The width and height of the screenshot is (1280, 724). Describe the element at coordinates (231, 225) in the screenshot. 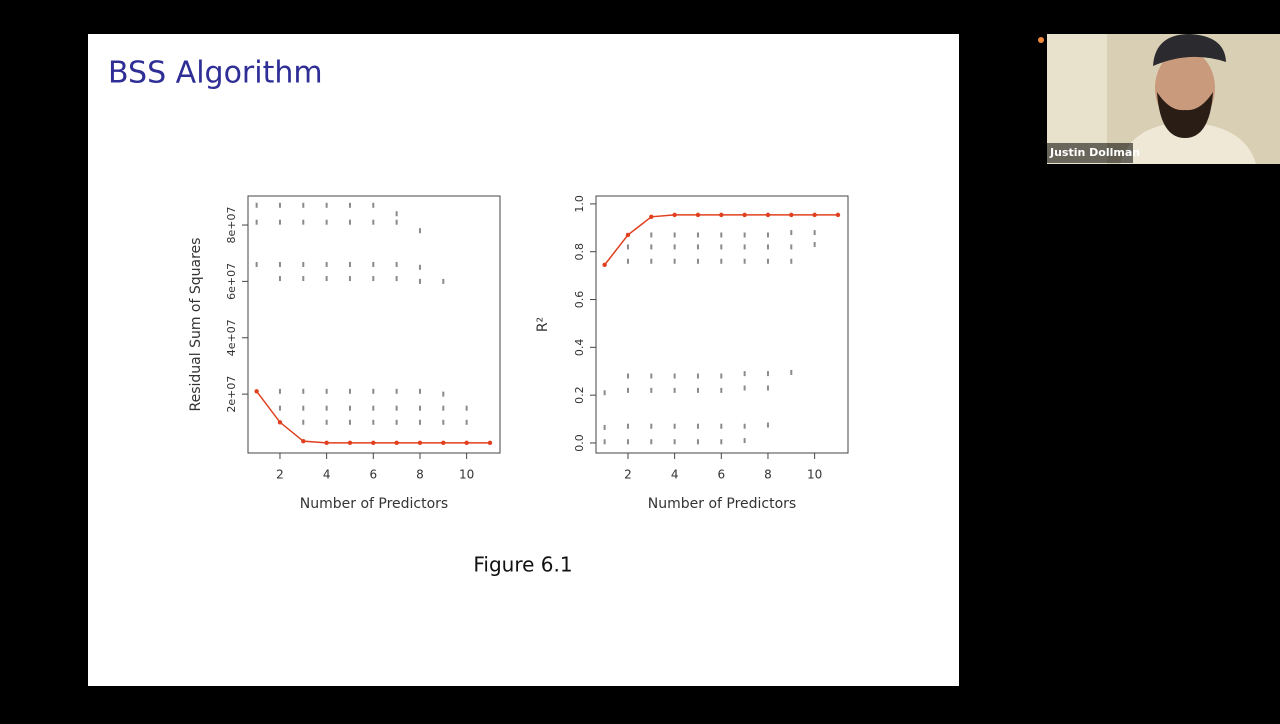

I see `y-tick-label: 8e+07` at that location.